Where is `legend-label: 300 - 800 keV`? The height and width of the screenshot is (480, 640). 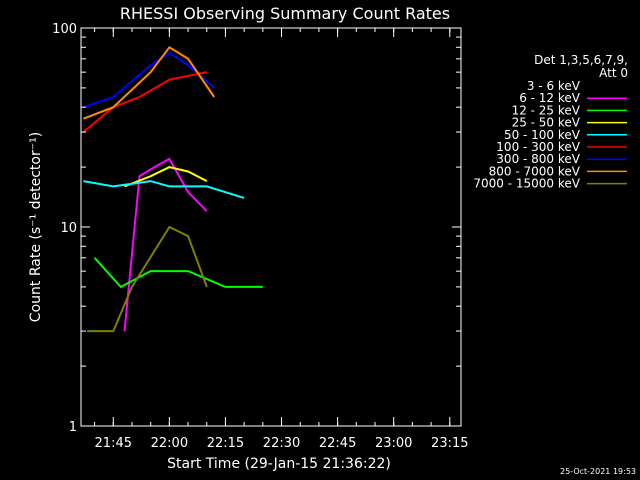
legend-label: 300 - 800 keV is located at coordinates (538, 159).